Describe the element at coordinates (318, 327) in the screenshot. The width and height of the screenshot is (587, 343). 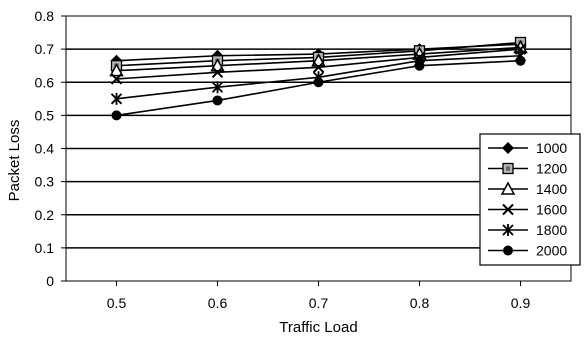
I see `x-axis-label: Traffic Load` at that location.